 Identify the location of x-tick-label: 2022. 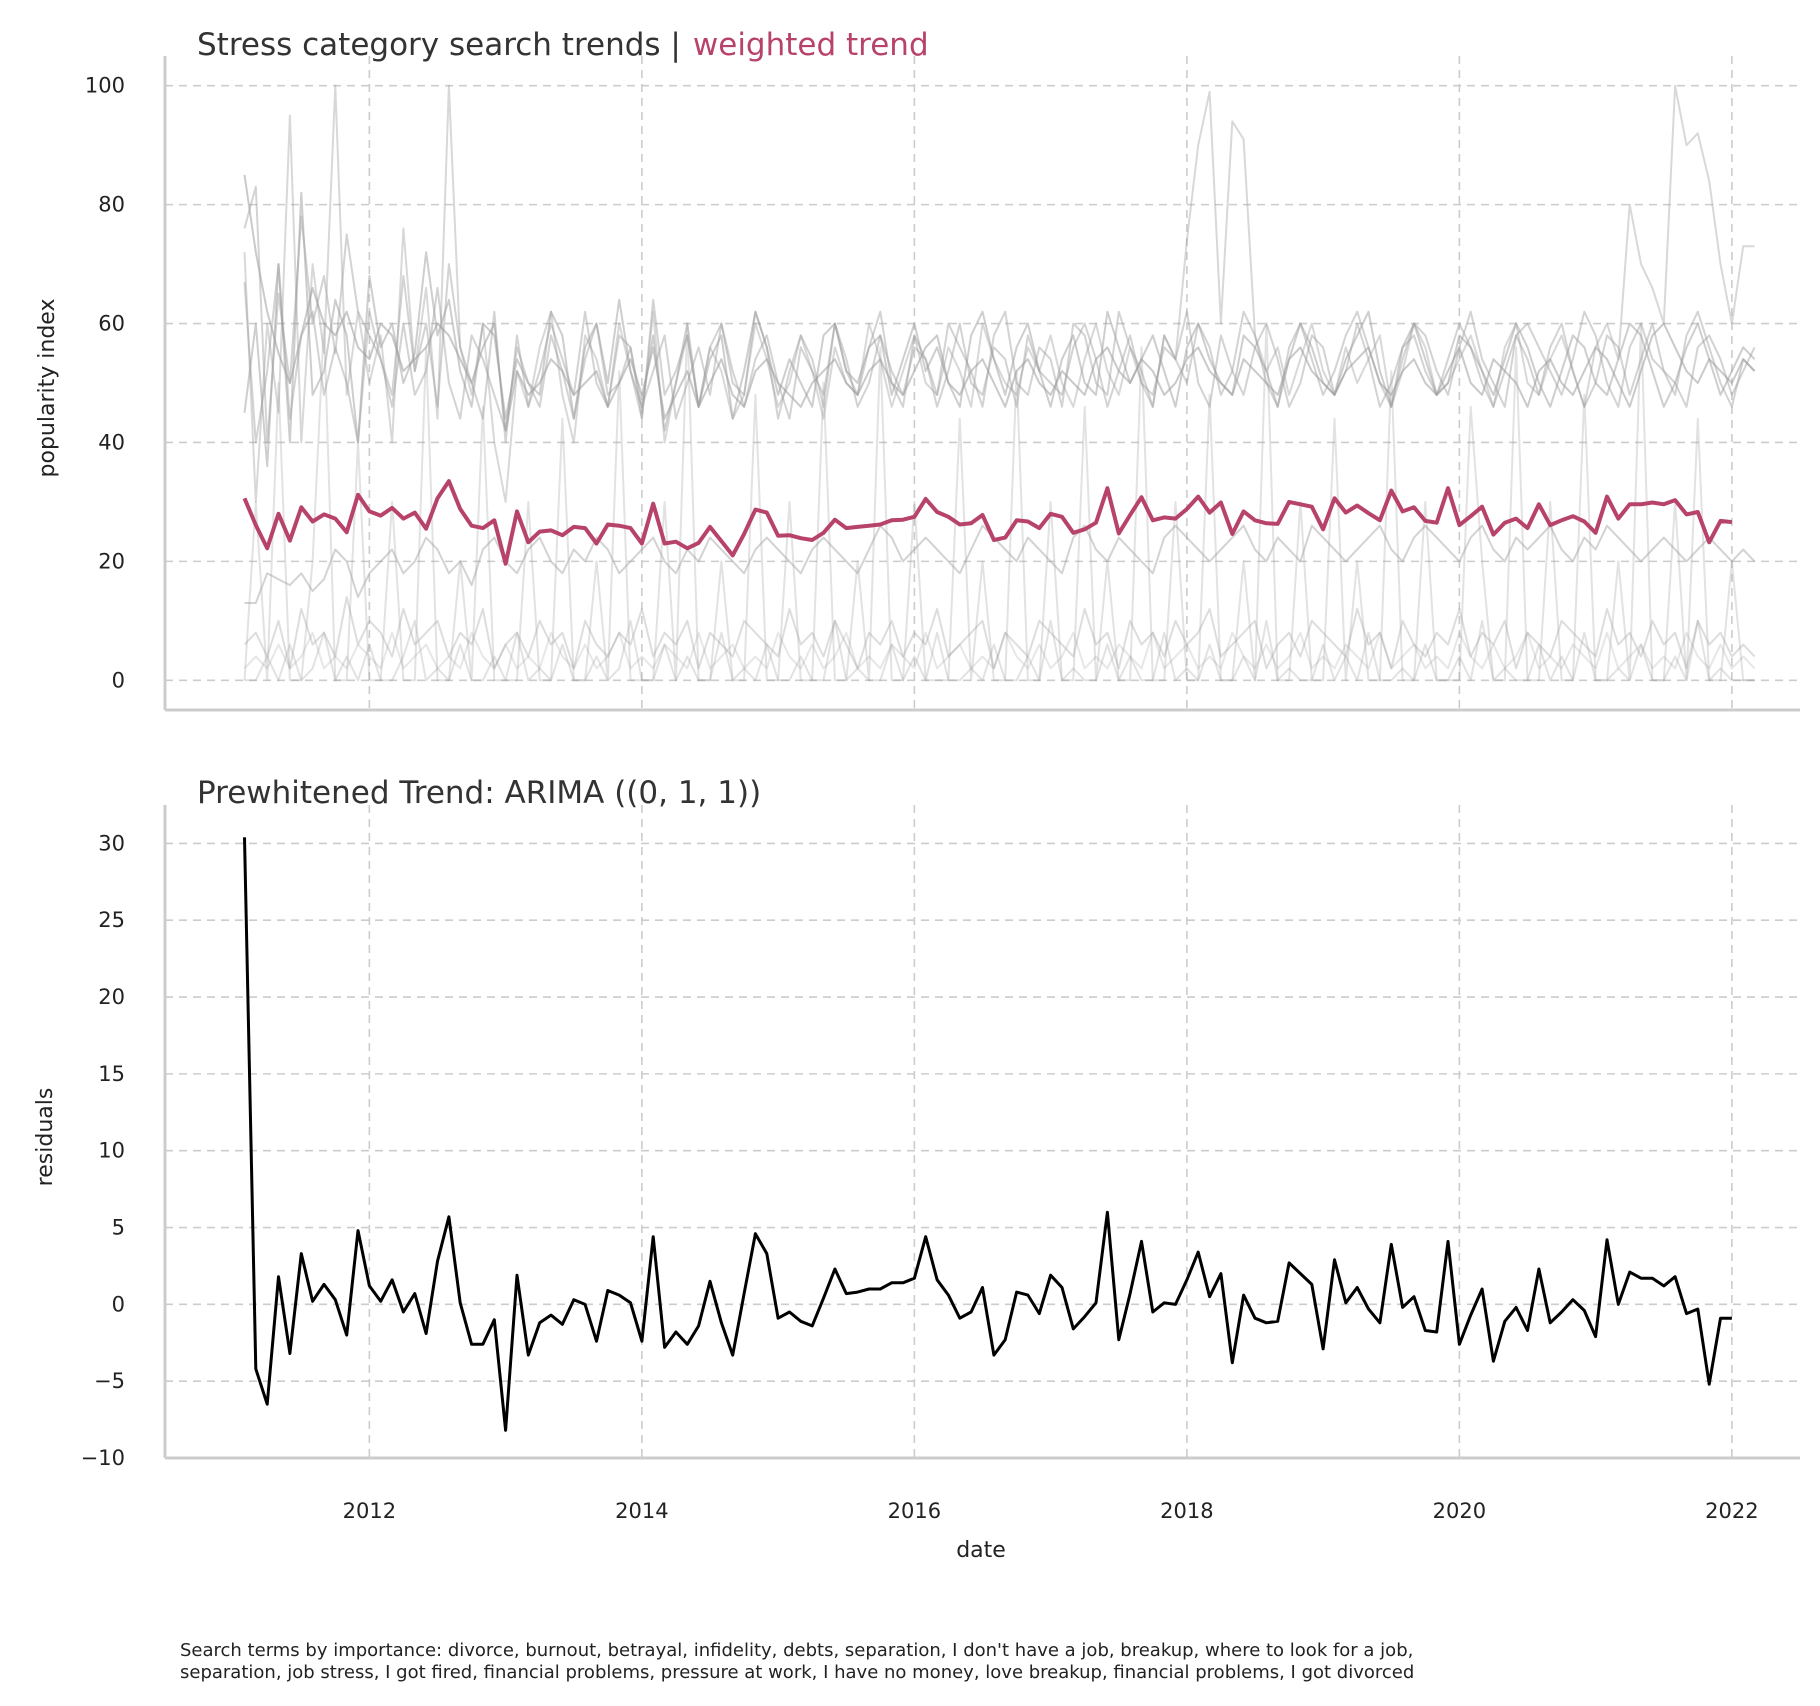
(1731, 1511).